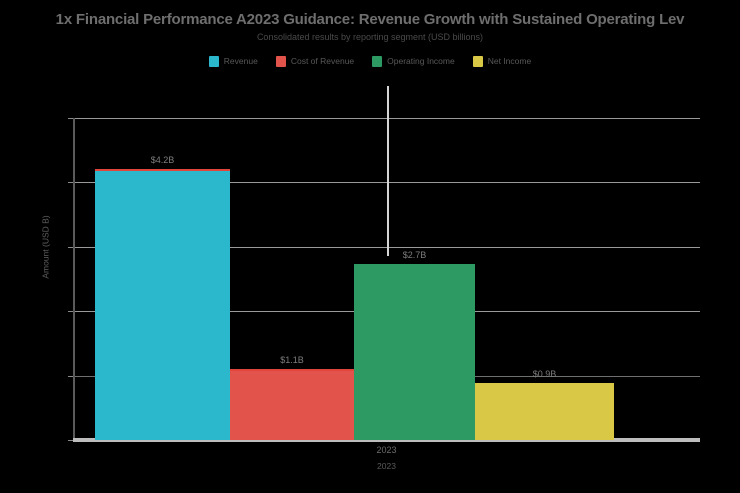 The image size is (740, 493). What do you see at coordinates (386, 450) in the screenshot?
I see `x-tick-label: 2023` at bounding box center [386, 450].